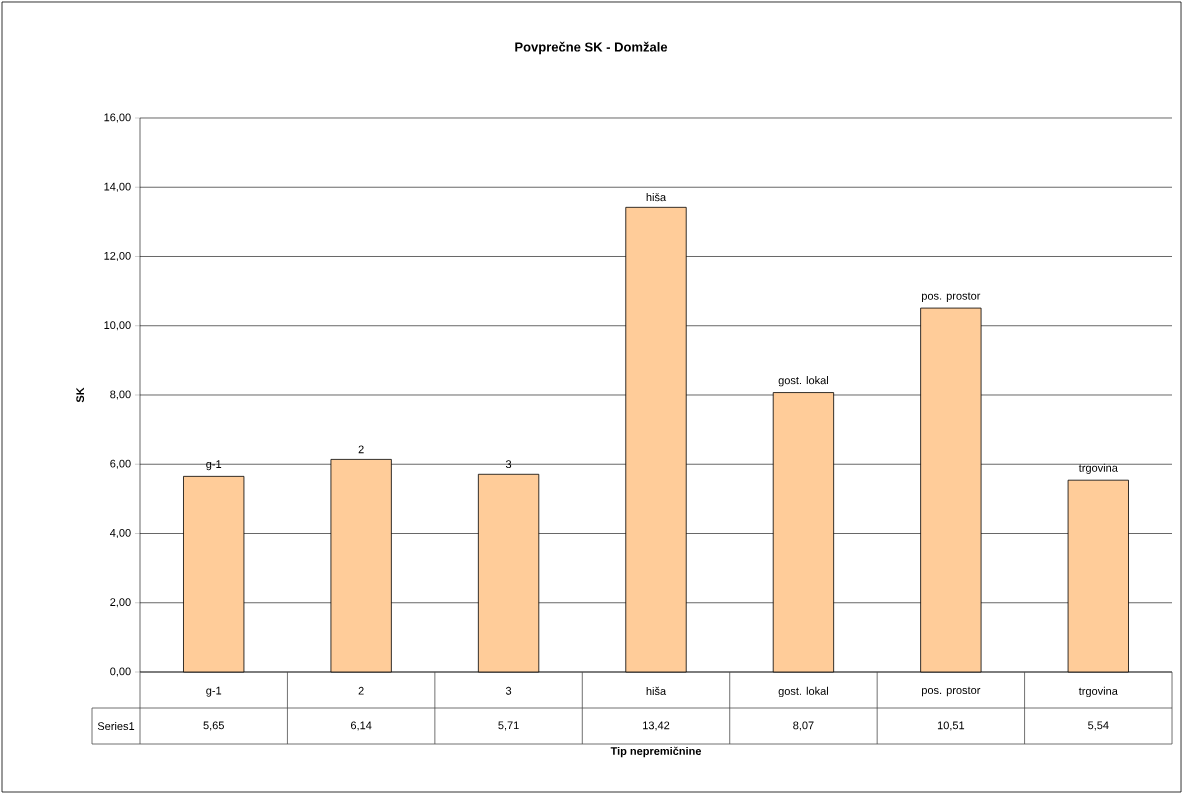 Image resolution: width=1183 pixels, height=794 pixels. What do you see at coordinates (656, 726) in the screenshot?
I see `data-label: 13,42` at bounding box center [656, 726].